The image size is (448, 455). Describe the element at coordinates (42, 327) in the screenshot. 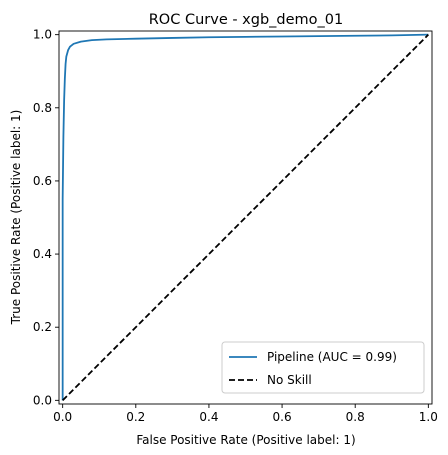

I see `y-tick-label: 0.2` at that location.